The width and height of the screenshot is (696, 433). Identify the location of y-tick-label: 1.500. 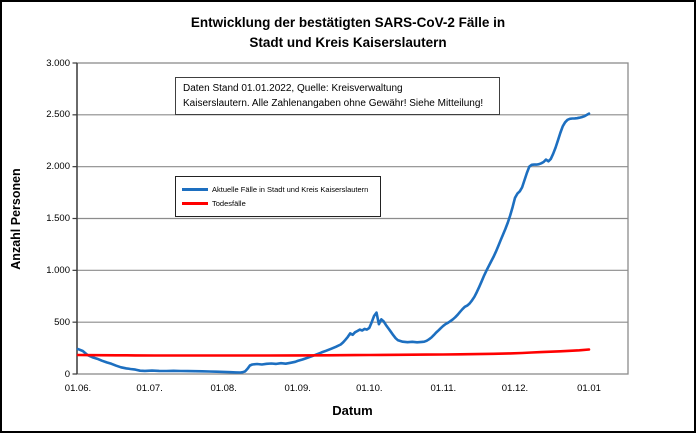
(58, 218).